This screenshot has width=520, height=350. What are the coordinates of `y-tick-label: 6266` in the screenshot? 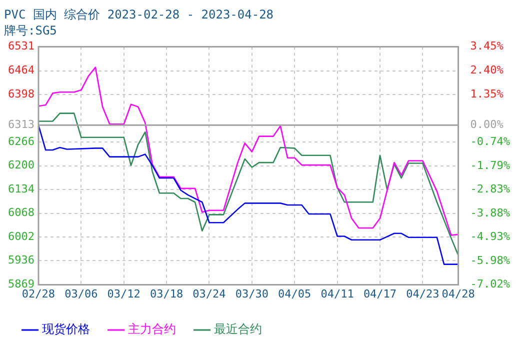 It's located at (21, 141).